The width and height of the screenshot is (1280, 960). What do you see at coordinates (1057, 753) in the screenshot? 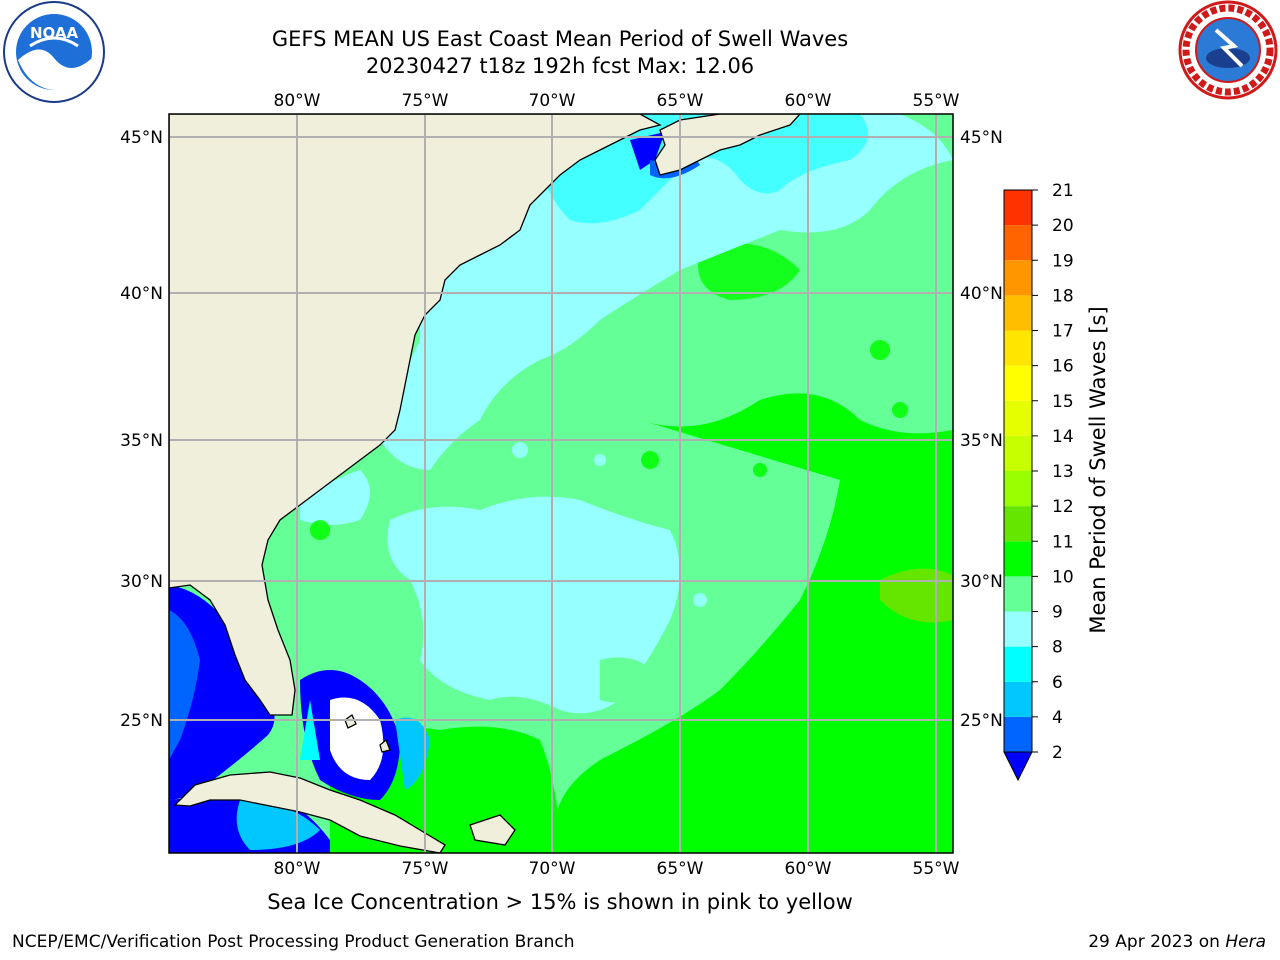
I see `colorbar-tick-label: 2` at bounding box center [1057, 753].